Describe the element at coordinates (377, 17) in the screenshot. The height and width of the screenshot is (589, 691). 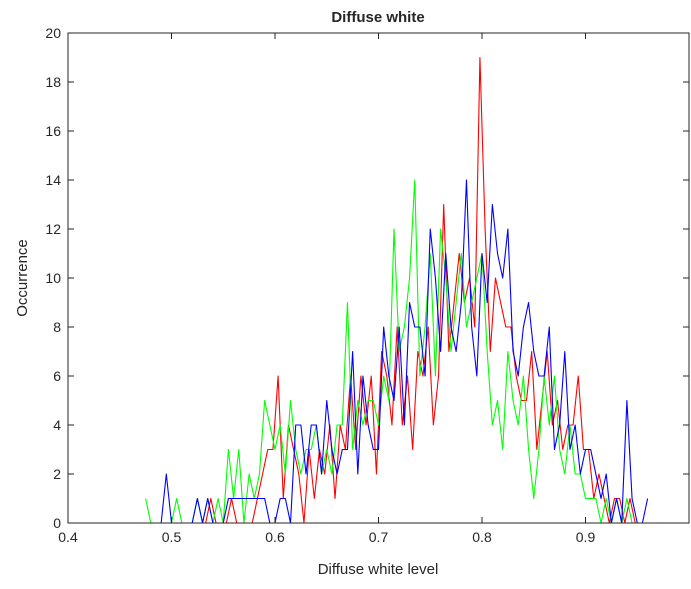
I see `chart-title: Diffuse white` at that location.